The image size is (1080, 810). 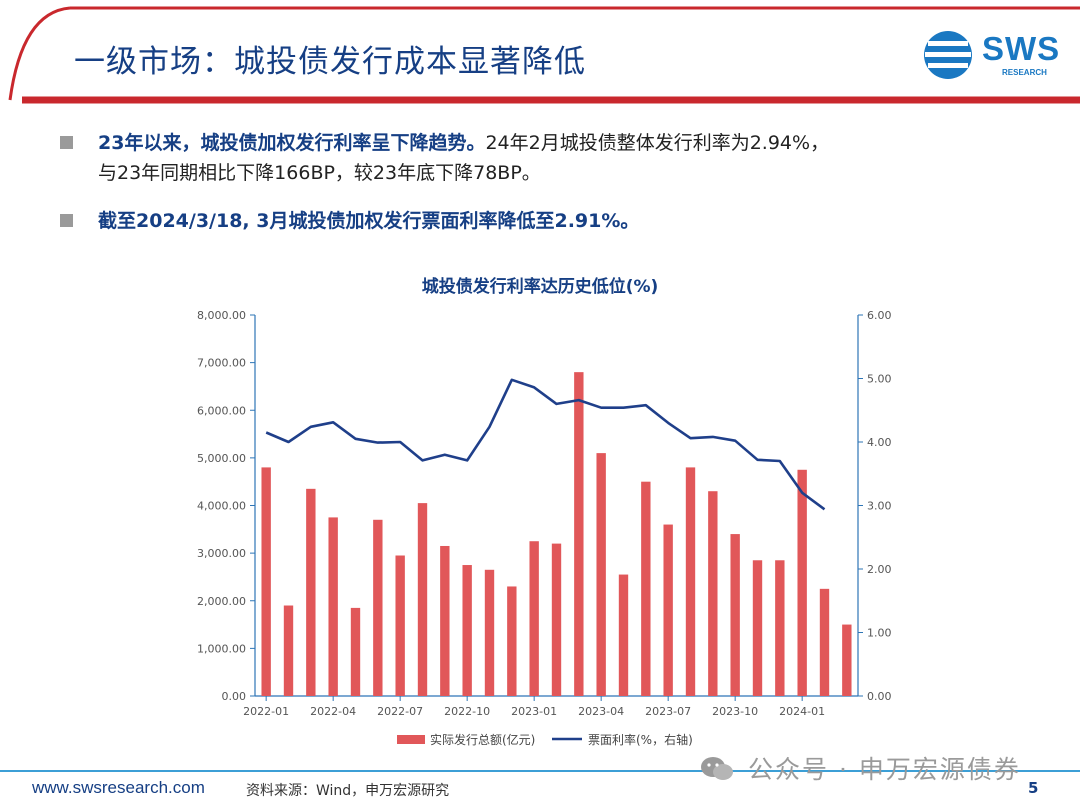 I want to click on y-left-tick-label: 3,000.00, so click(x=221, y=553).